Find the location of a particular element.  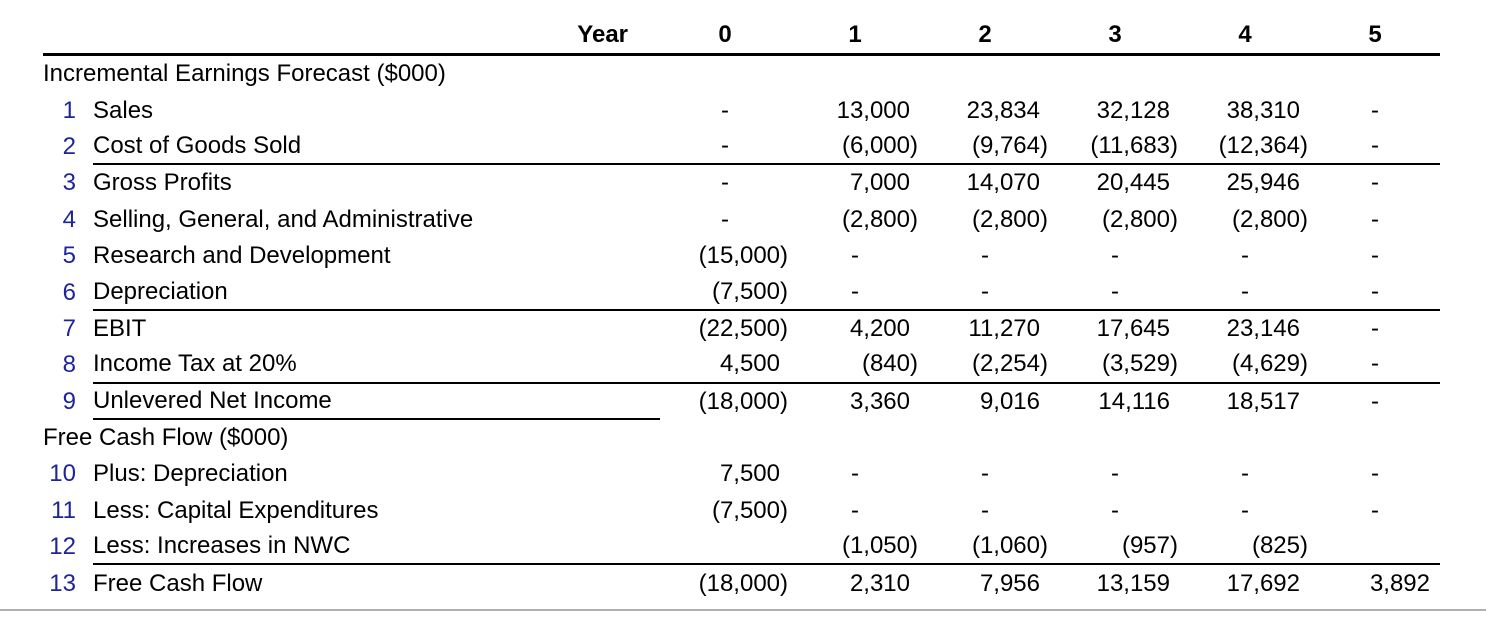

row-number: 3 is located at coordinates (69, 183).